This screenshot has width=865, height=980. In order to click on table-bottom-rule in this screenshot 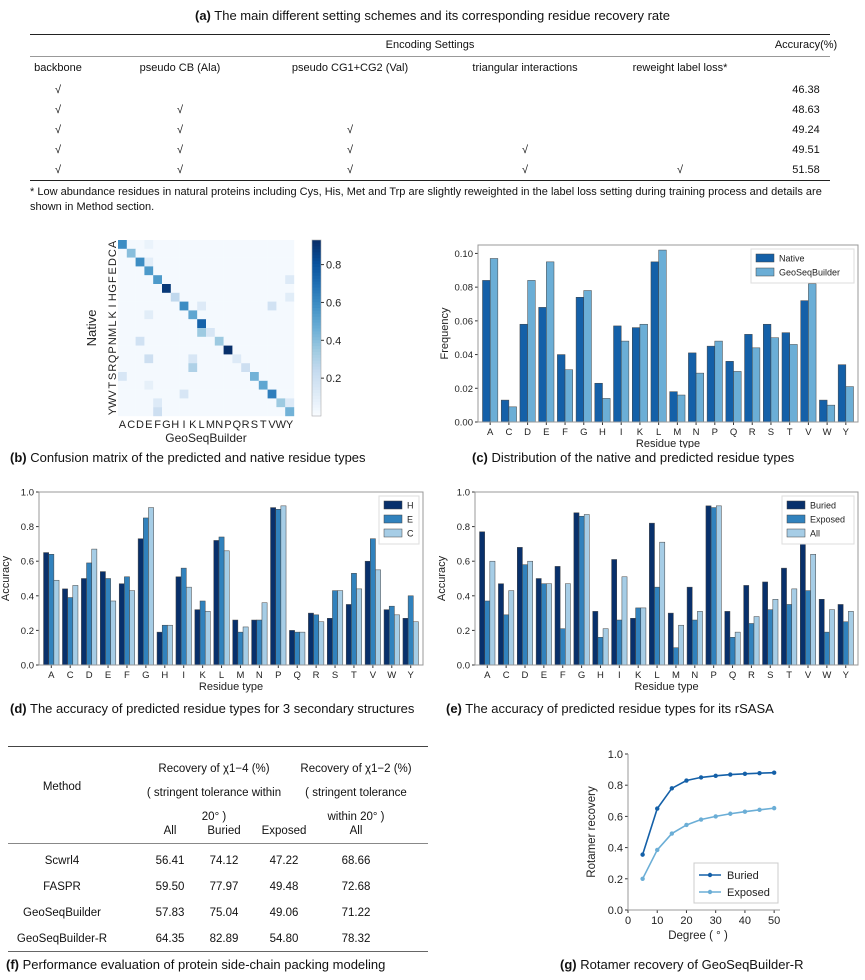, I will do `click(430, 180)`.